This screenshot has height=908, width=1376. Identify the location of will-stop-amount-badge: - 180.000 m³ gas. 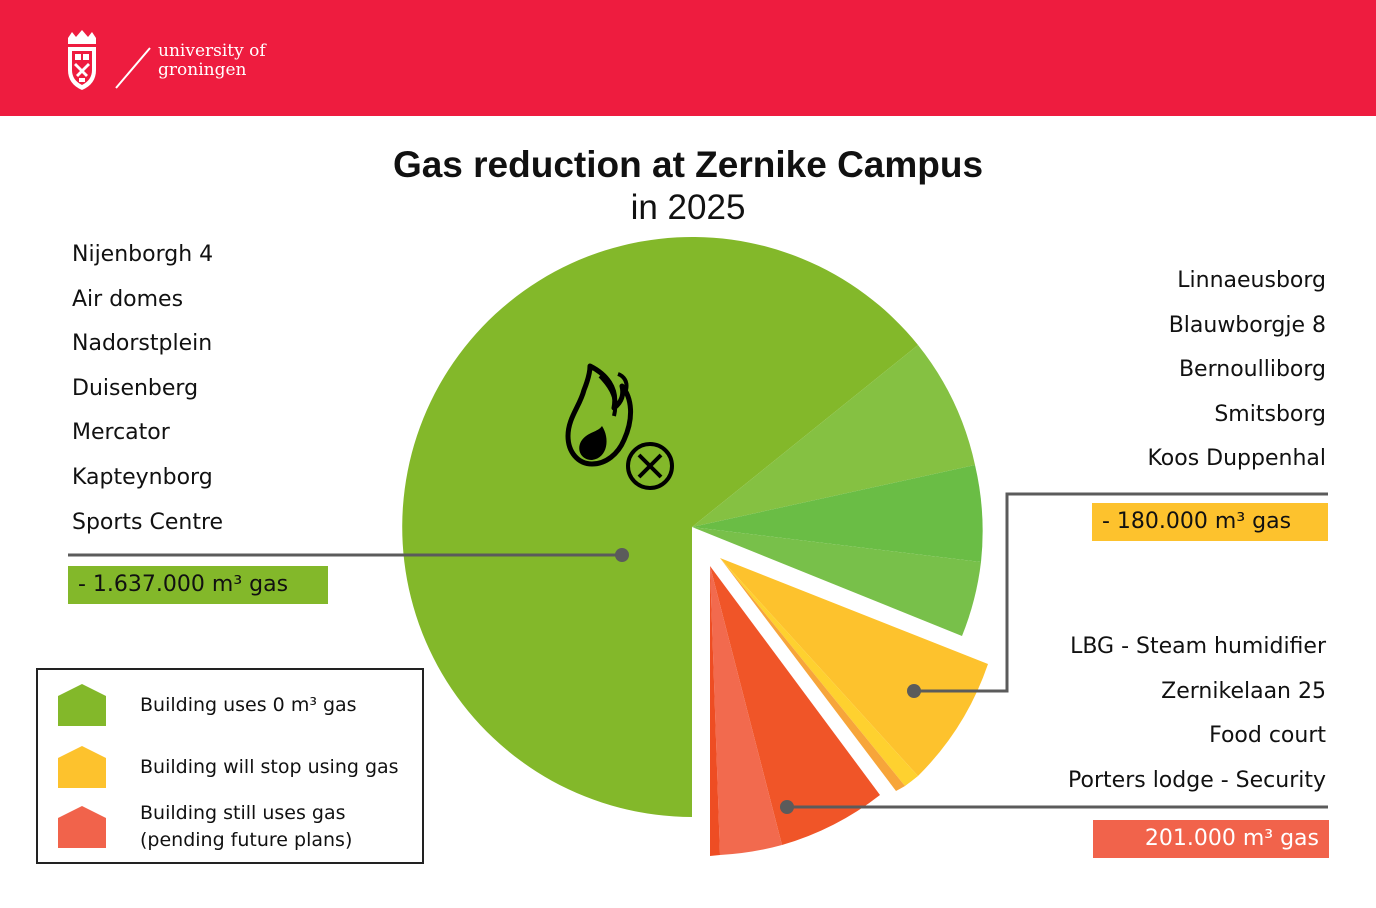
(1210, 522).